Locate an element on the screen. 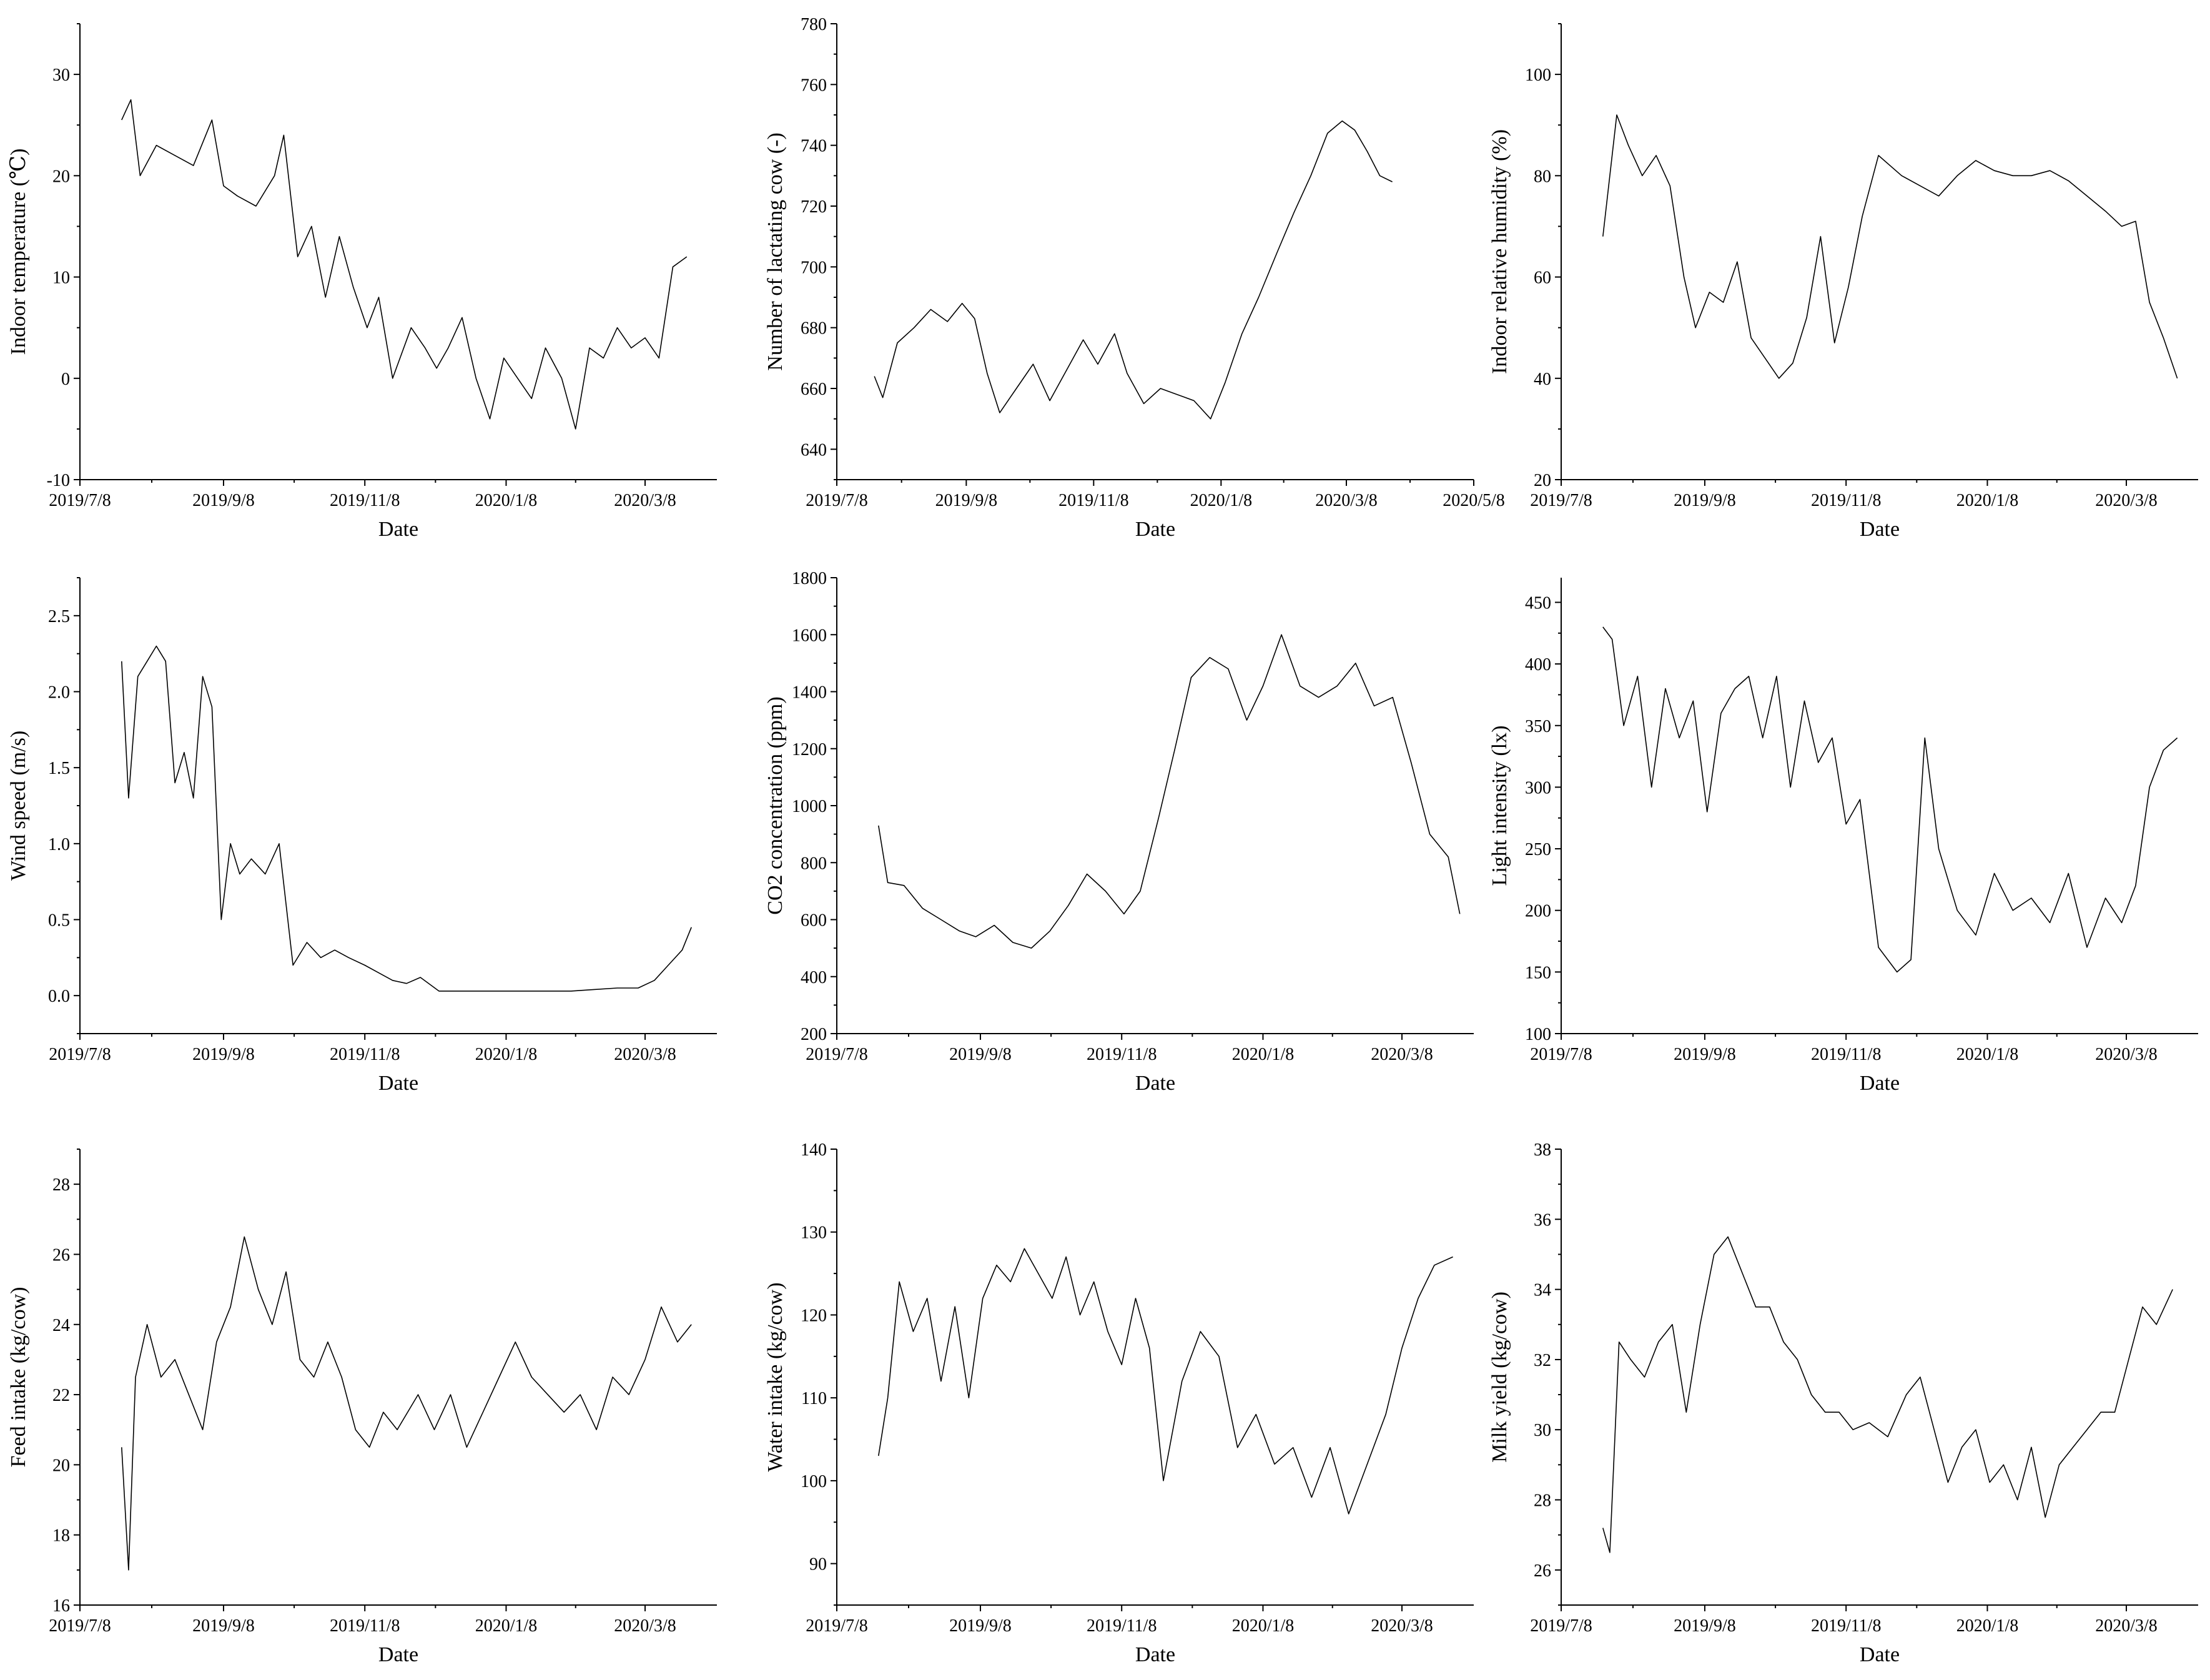 This screenshot has height=1680, width=2210. y-tick-label: 28 is located at coordinates (1542, 1501).